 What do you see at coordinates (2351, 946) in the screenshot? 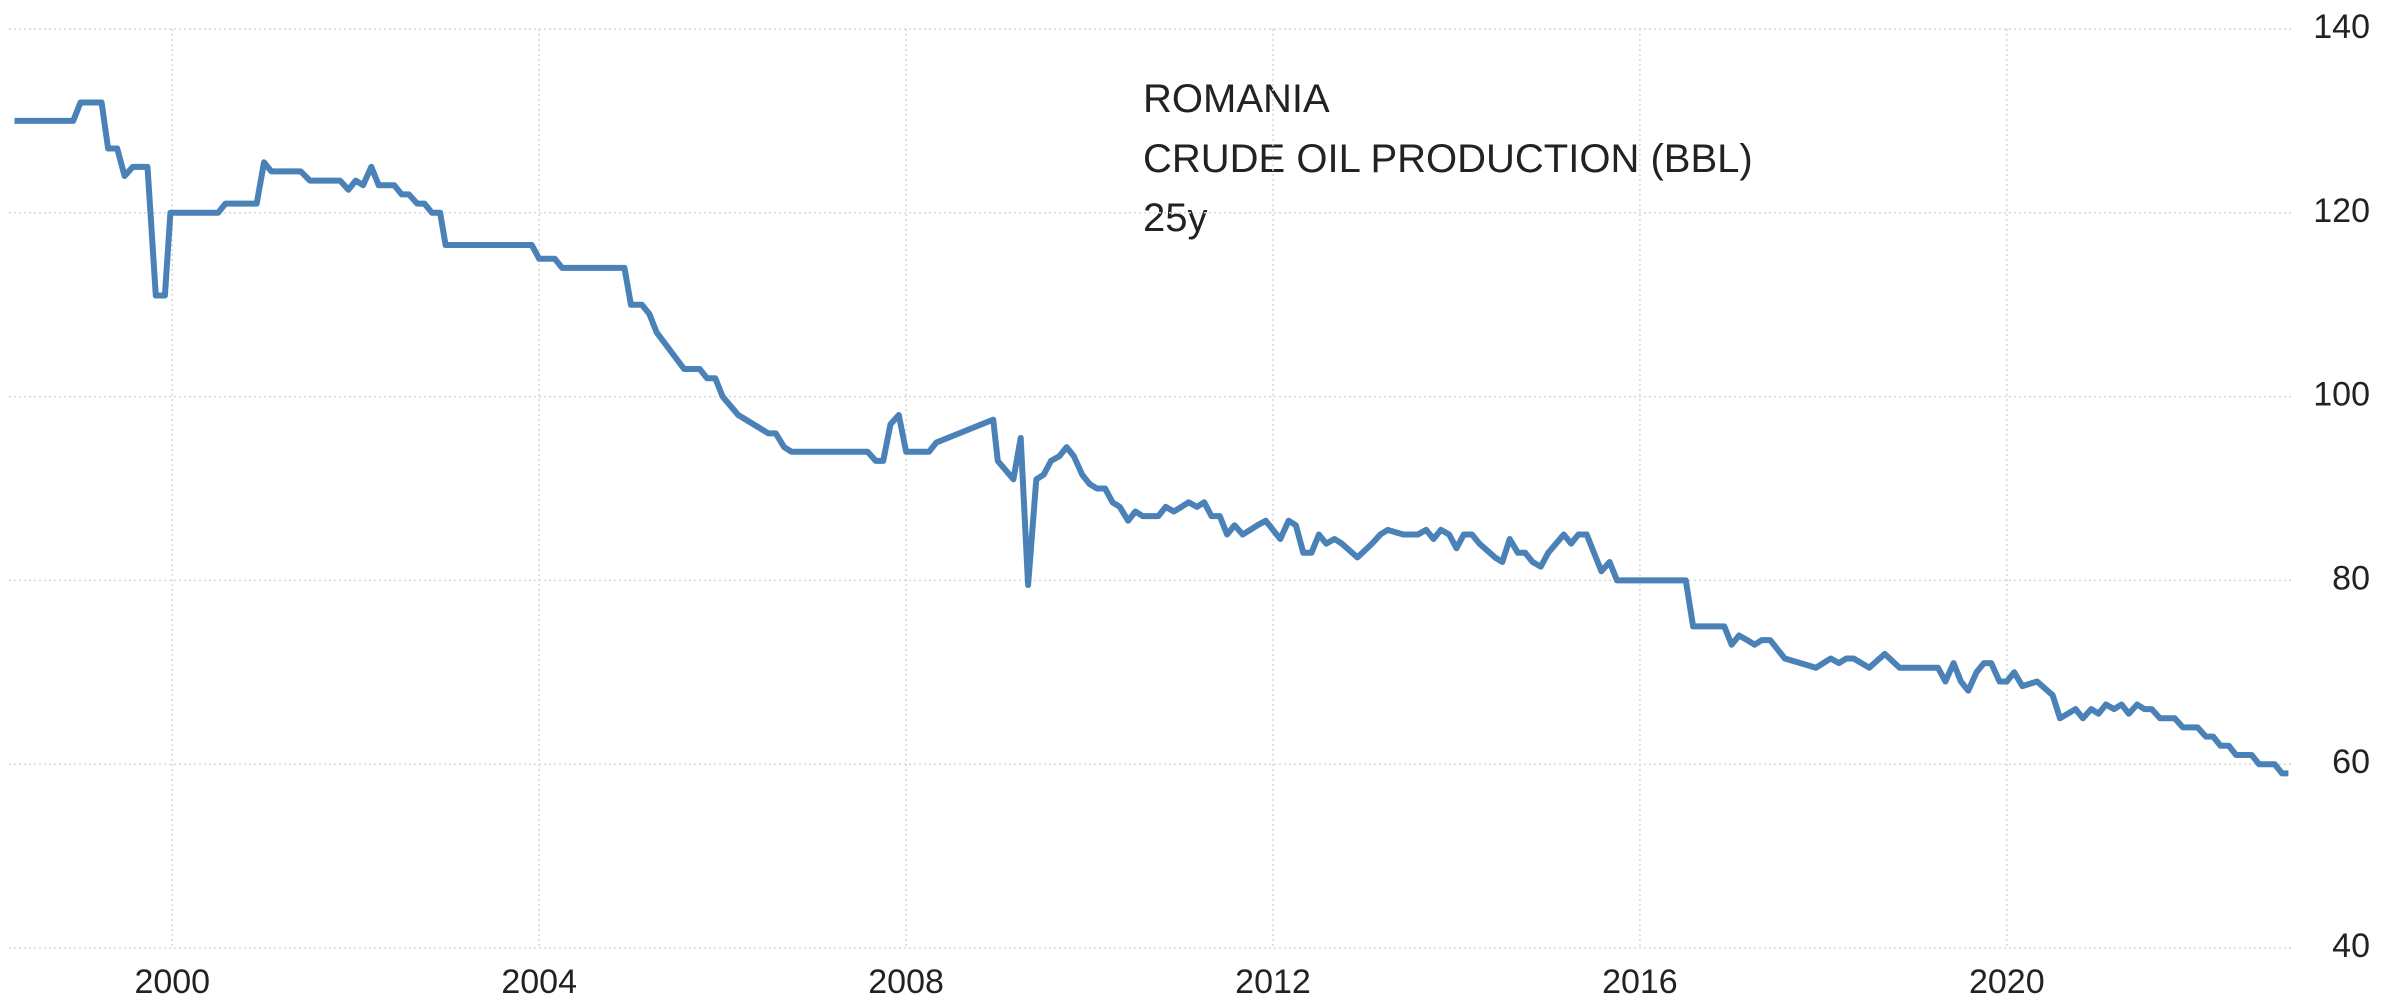
I see `y-tick-label: 40` at bounding box center [2351, 946].